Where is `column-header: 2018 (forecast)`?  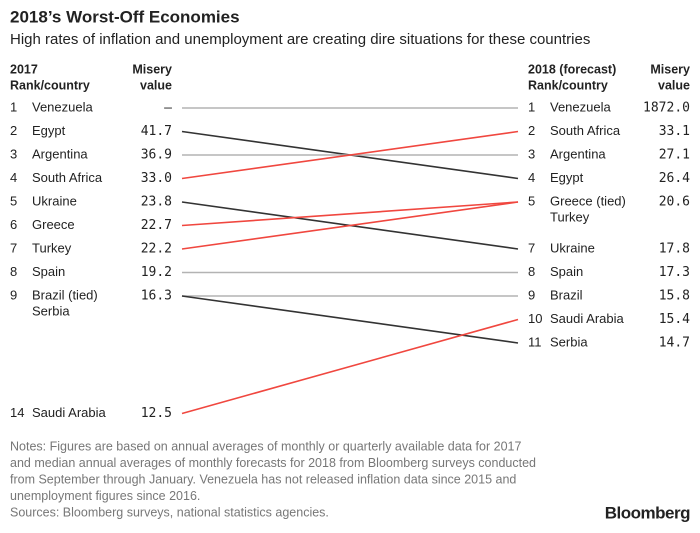 column-header: 2018 (forecast) is located at coordinates (572, 69).